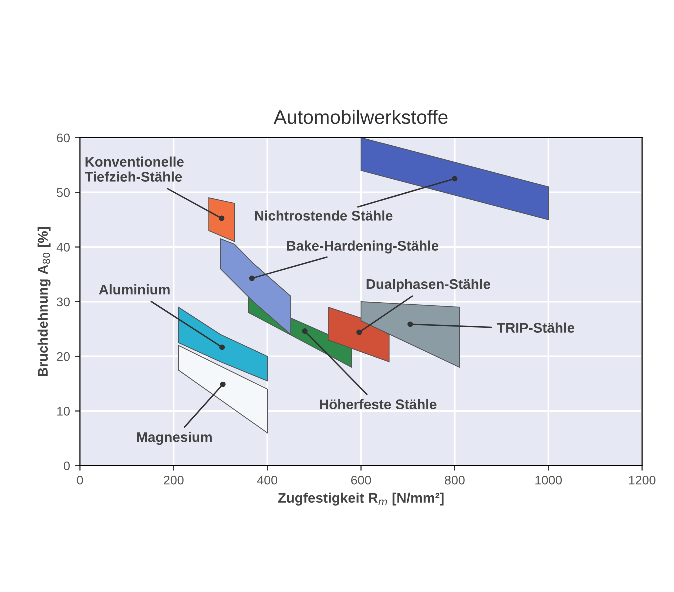  Describe the element at coordinates (361, 117) in the screenshot. I see `chart-title: Automobilwerkstoffe` at that location.